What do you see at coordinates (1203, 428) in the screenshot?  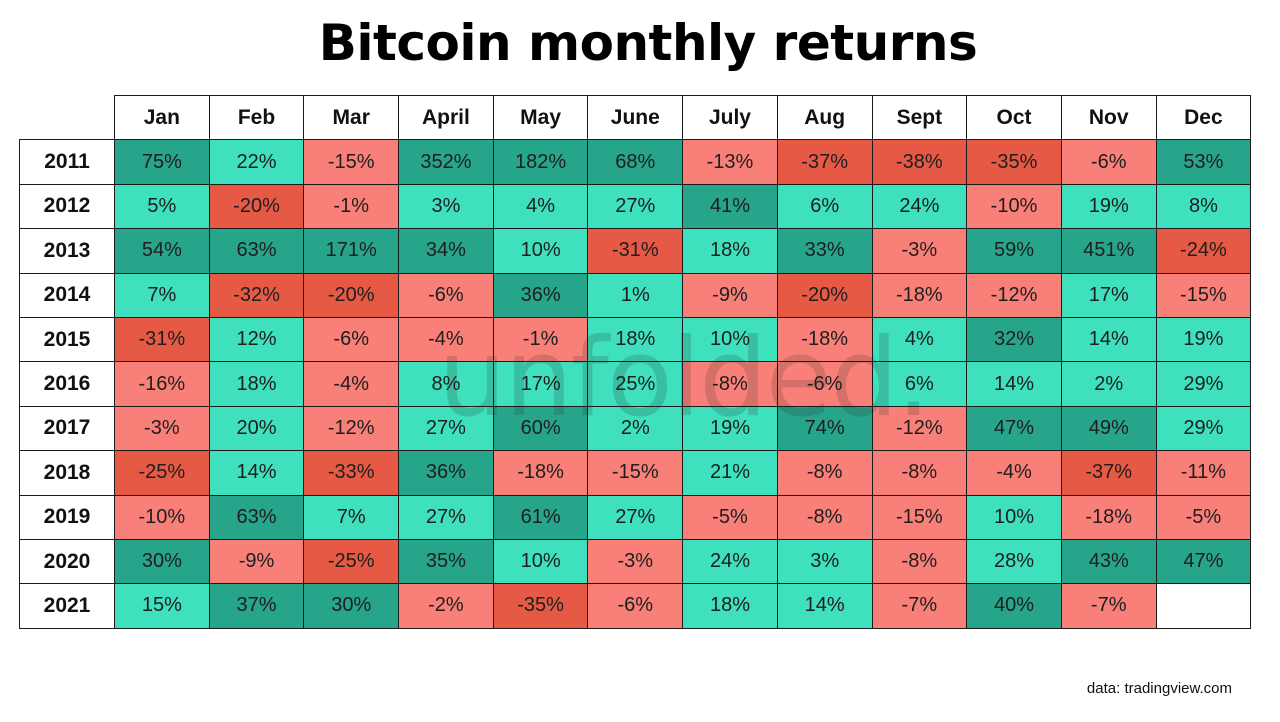 I see `return-cell-2017-dec: 29%` at bounding box center [1203, 428].